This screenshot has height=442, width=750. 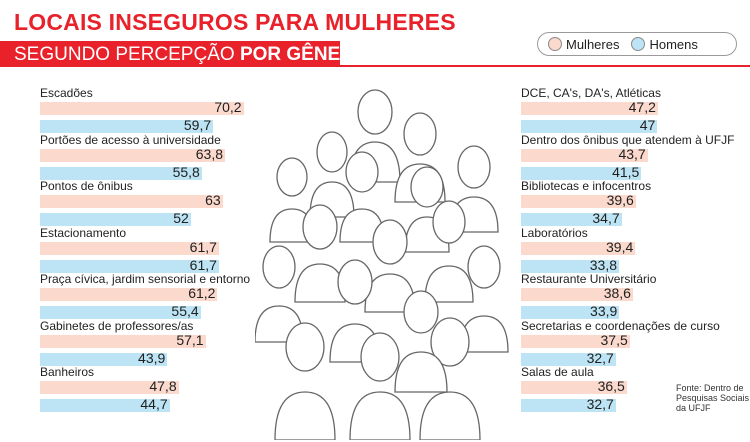 I want to click on page-title: LOCAIS INSEGUROS PARA MULHERES, so click(x=235, y=22).